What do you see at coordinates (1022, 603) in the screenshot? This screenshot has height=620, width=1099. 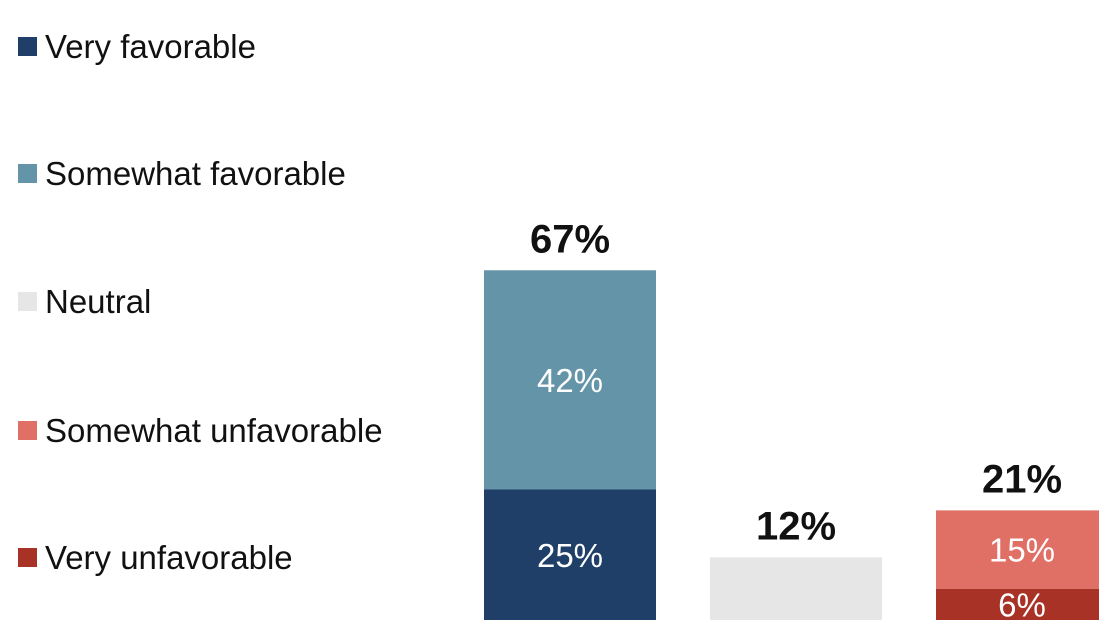 I see `segment-label-unfavorable-very-unfavorable: 6%` at bounding box center [1022, 603].